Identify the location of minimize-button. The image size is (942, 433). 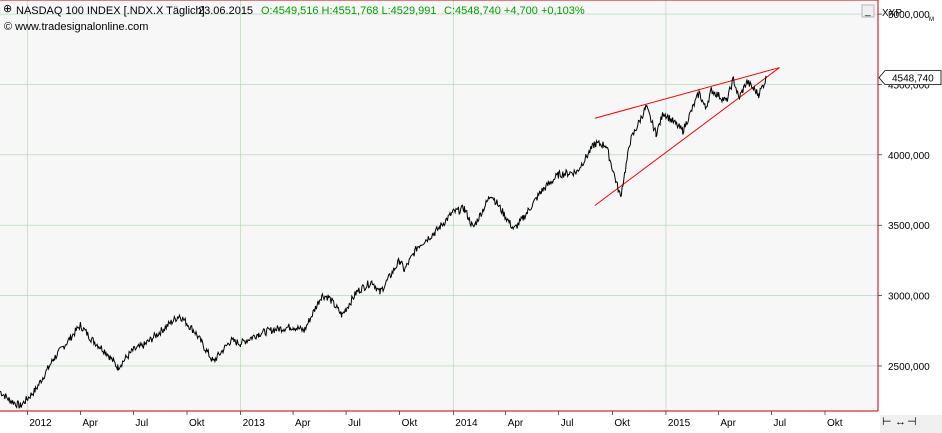
(868, 11).